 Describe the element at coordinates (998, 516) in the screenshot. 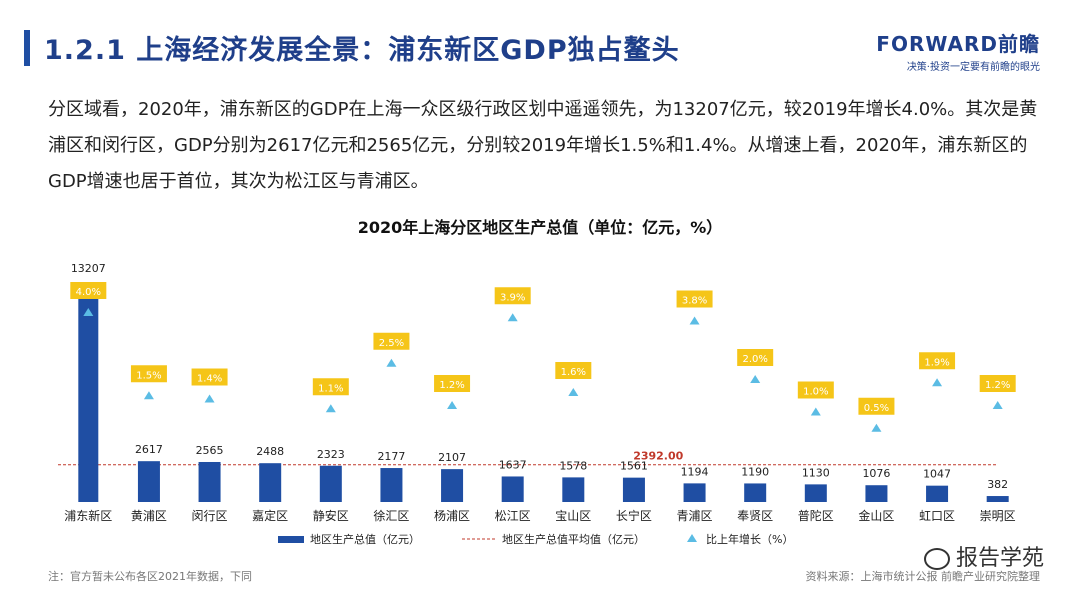

I see `category-label-15: 崇明区` at that location.